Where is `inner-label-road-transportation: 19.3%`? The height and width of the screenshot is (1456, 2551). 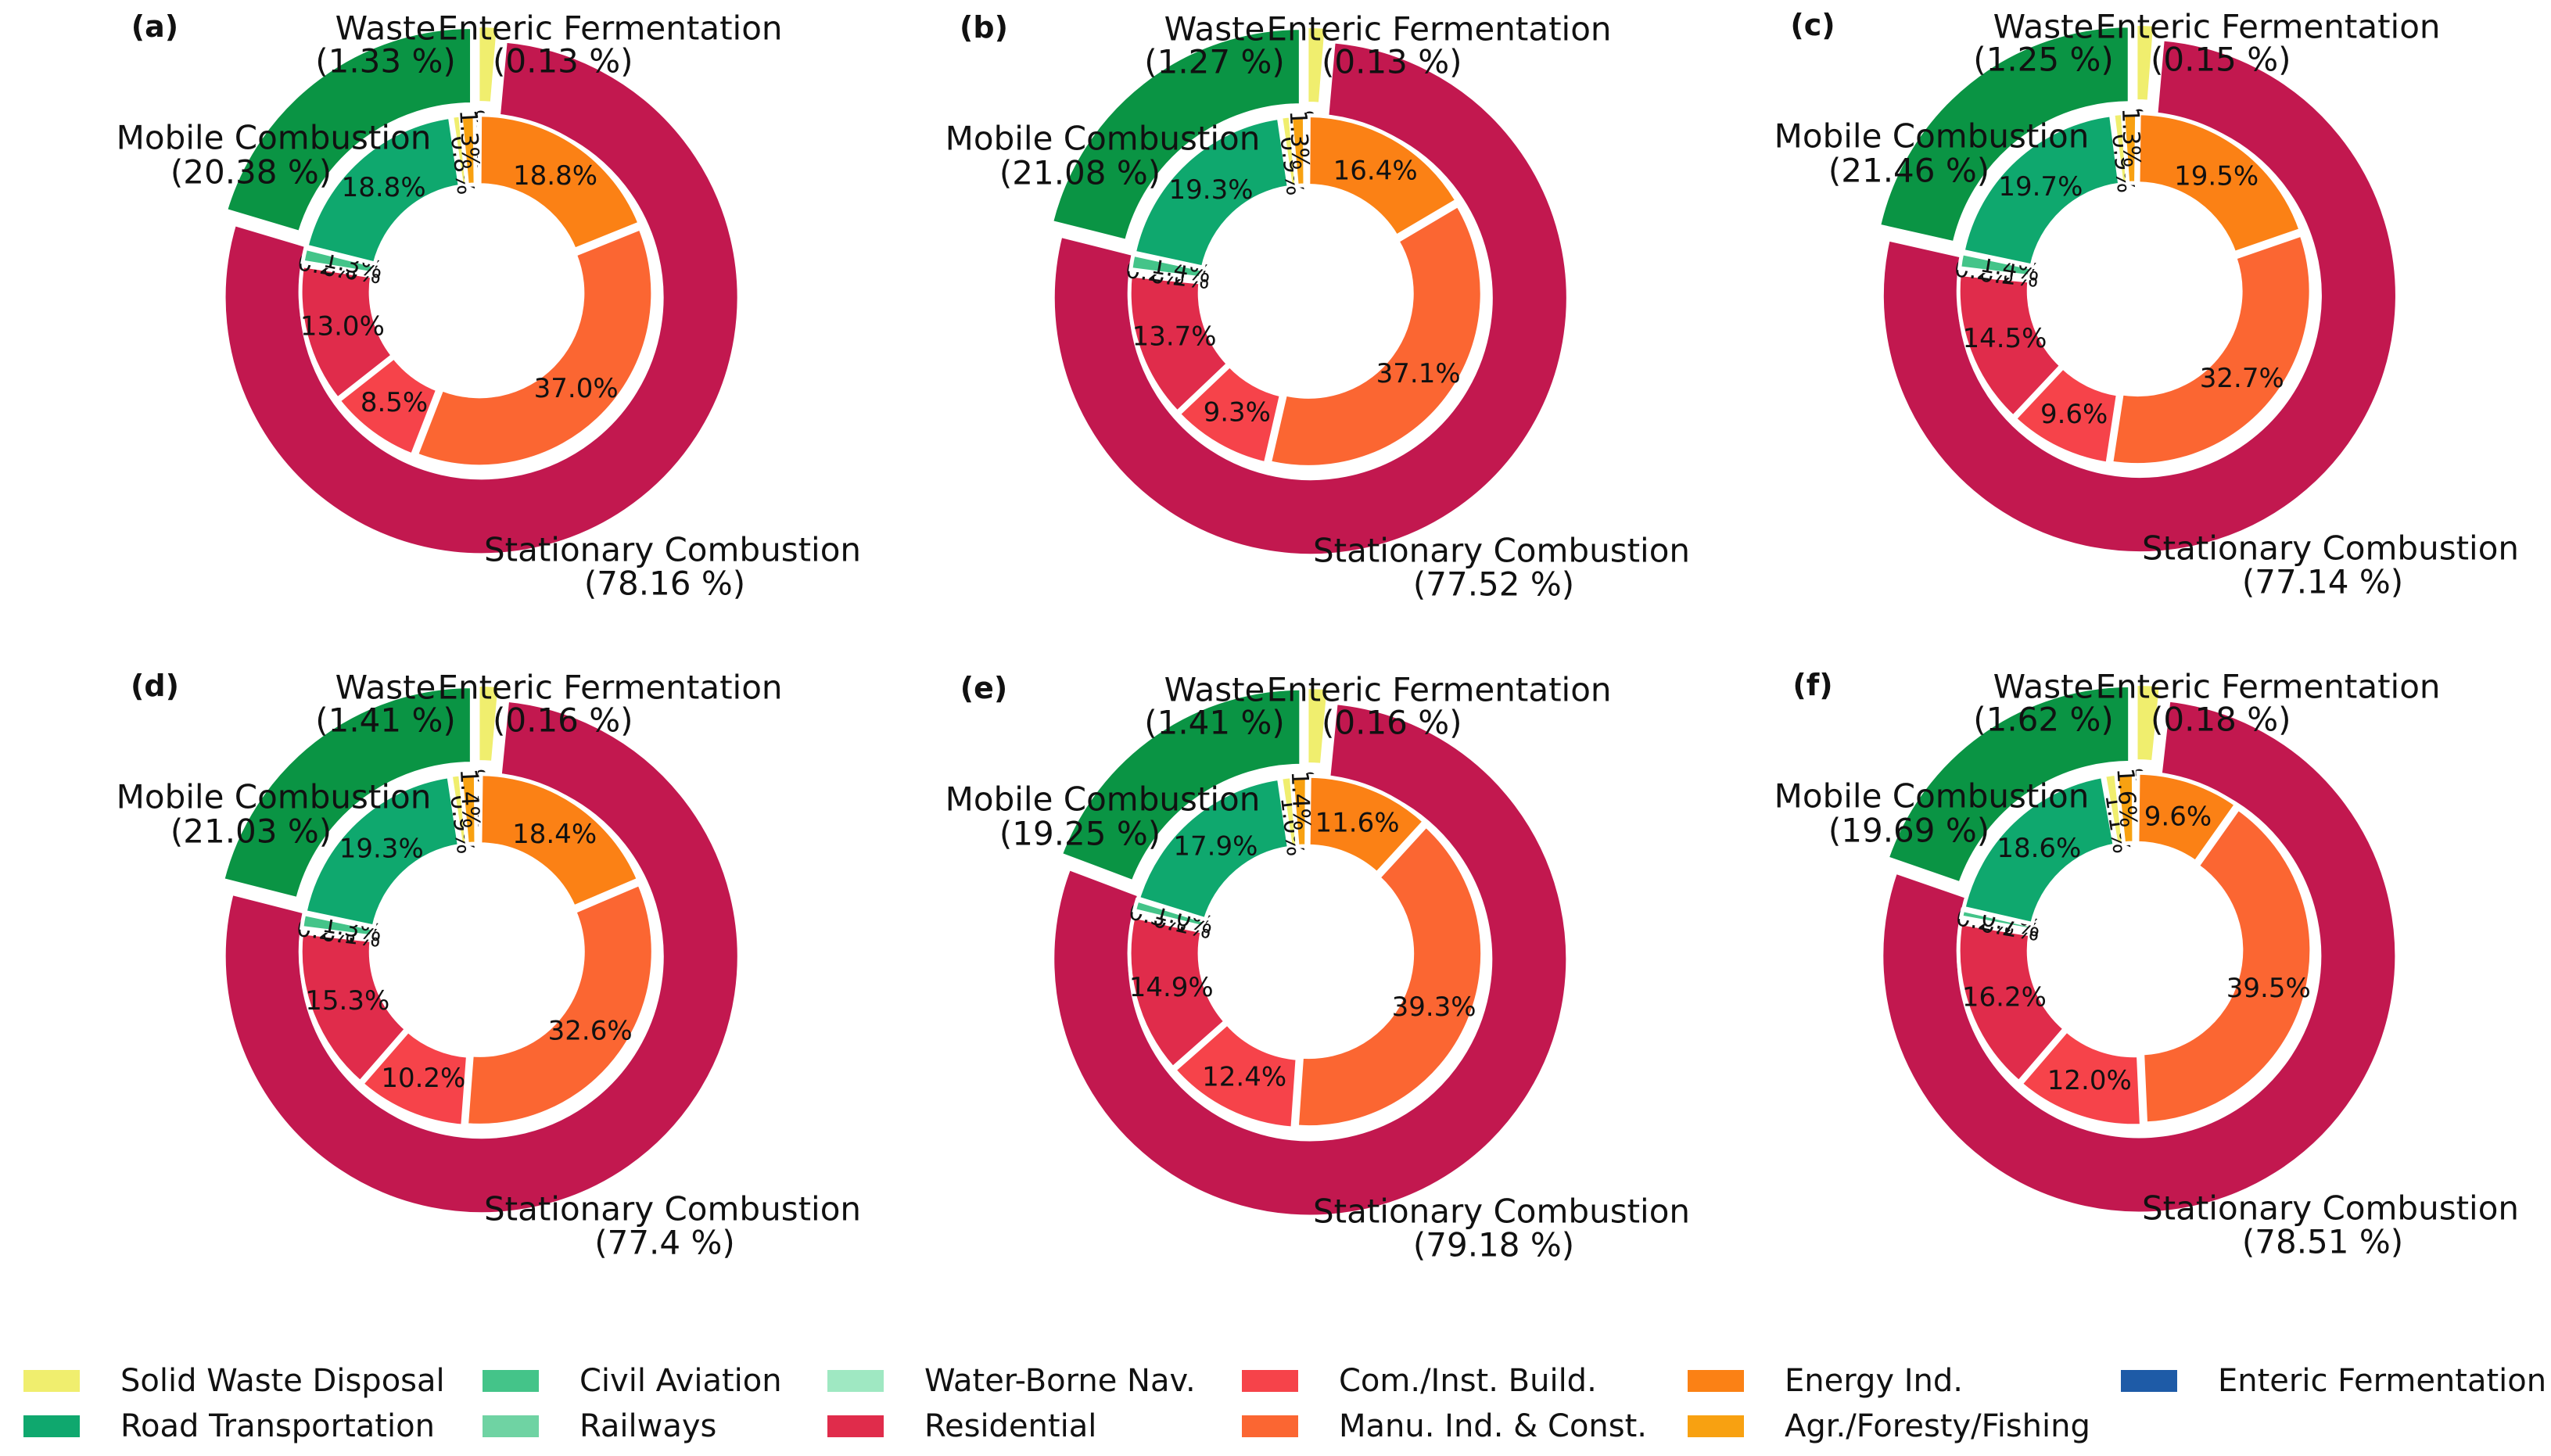 inner-label-road-transportation: 19.3% is located at coordinates (1211, 190).